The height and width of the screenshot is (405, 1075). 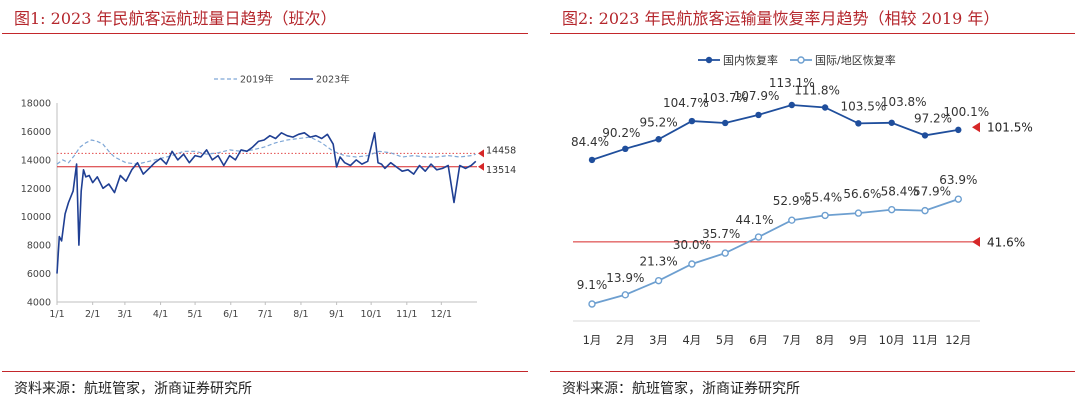 What do you see at coordinates (681, 389) in the screenshot?
I see `figure-2-source: 资料来源：航班管家，浙商证券研究所` at bounding box center [681, 389].